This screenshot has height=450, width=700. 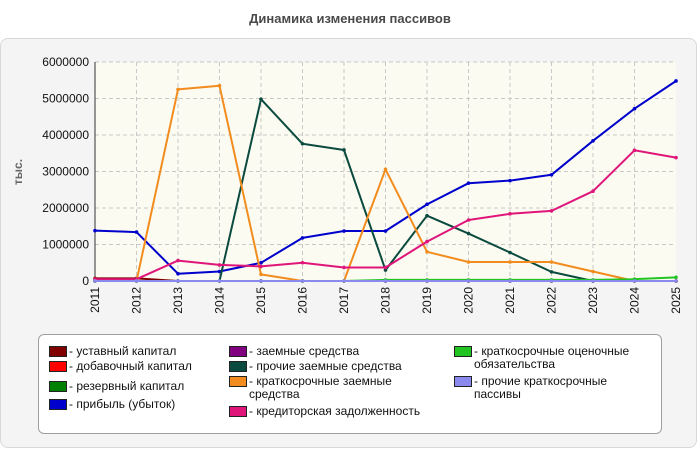 I want to click on y-tick-label: 2000000, so click(x=65, y=208).